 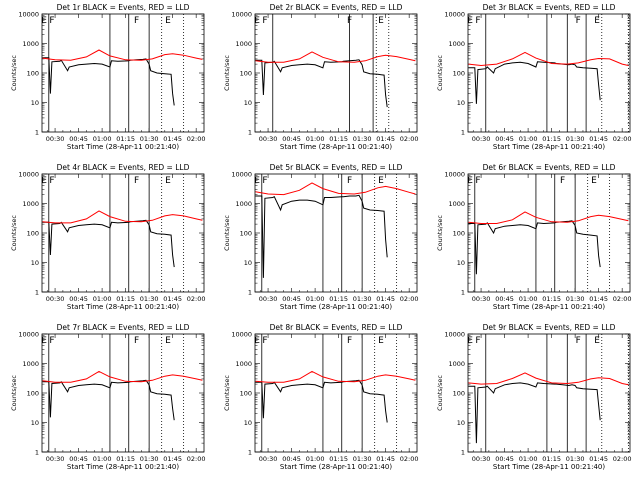 I want to click on chart-title: Det 8r BLACK = Events, RED = LLD, so click(x=336, y=327).